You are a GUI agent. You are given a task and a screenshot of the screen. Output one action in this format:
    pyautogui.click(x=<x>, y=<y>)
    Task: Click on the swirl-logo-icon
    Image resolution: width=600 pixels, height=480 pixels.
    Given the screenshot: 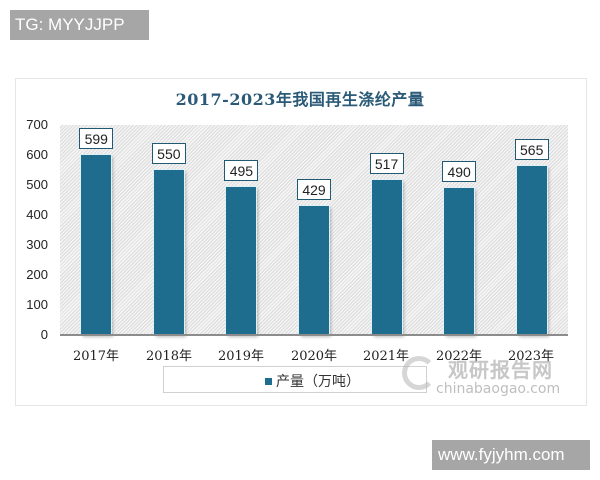 What is the action you would take?
    pyautogui.click(x=419, y=373)
    